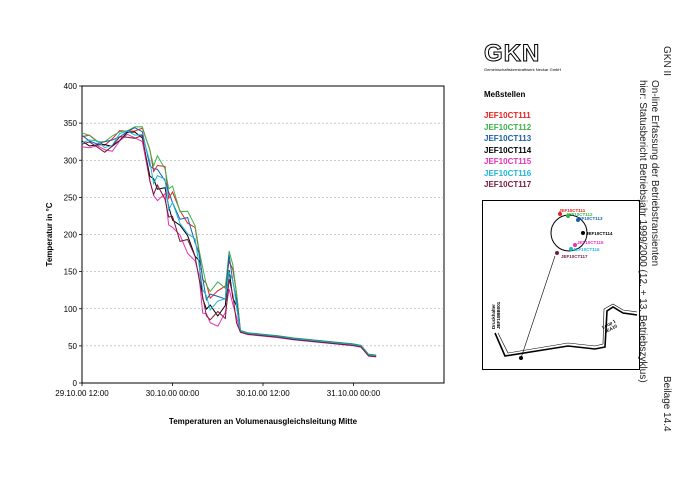 This screenshot has height=496, width=700. What do you see at coordinates (71, 86) in the screenshot?
I see `y-tick-label: 400` at bounding box center [71, 86].